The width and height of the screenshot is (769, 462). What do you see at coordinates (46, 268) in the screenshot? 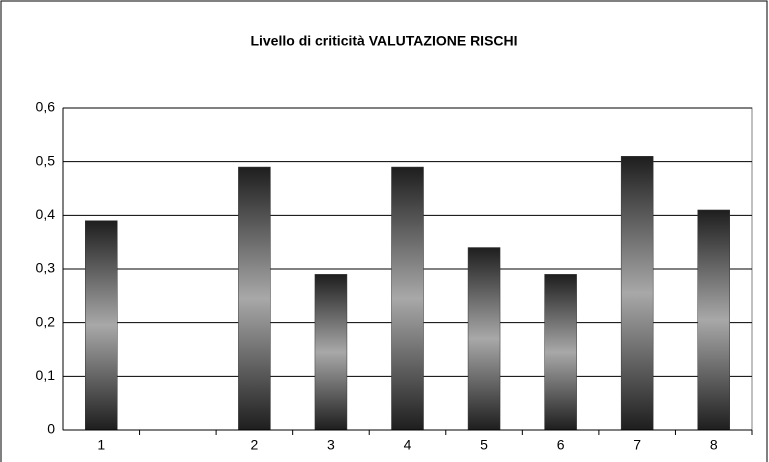
I see `y-tick-label: 0,3` at bounding box center [46, 268].